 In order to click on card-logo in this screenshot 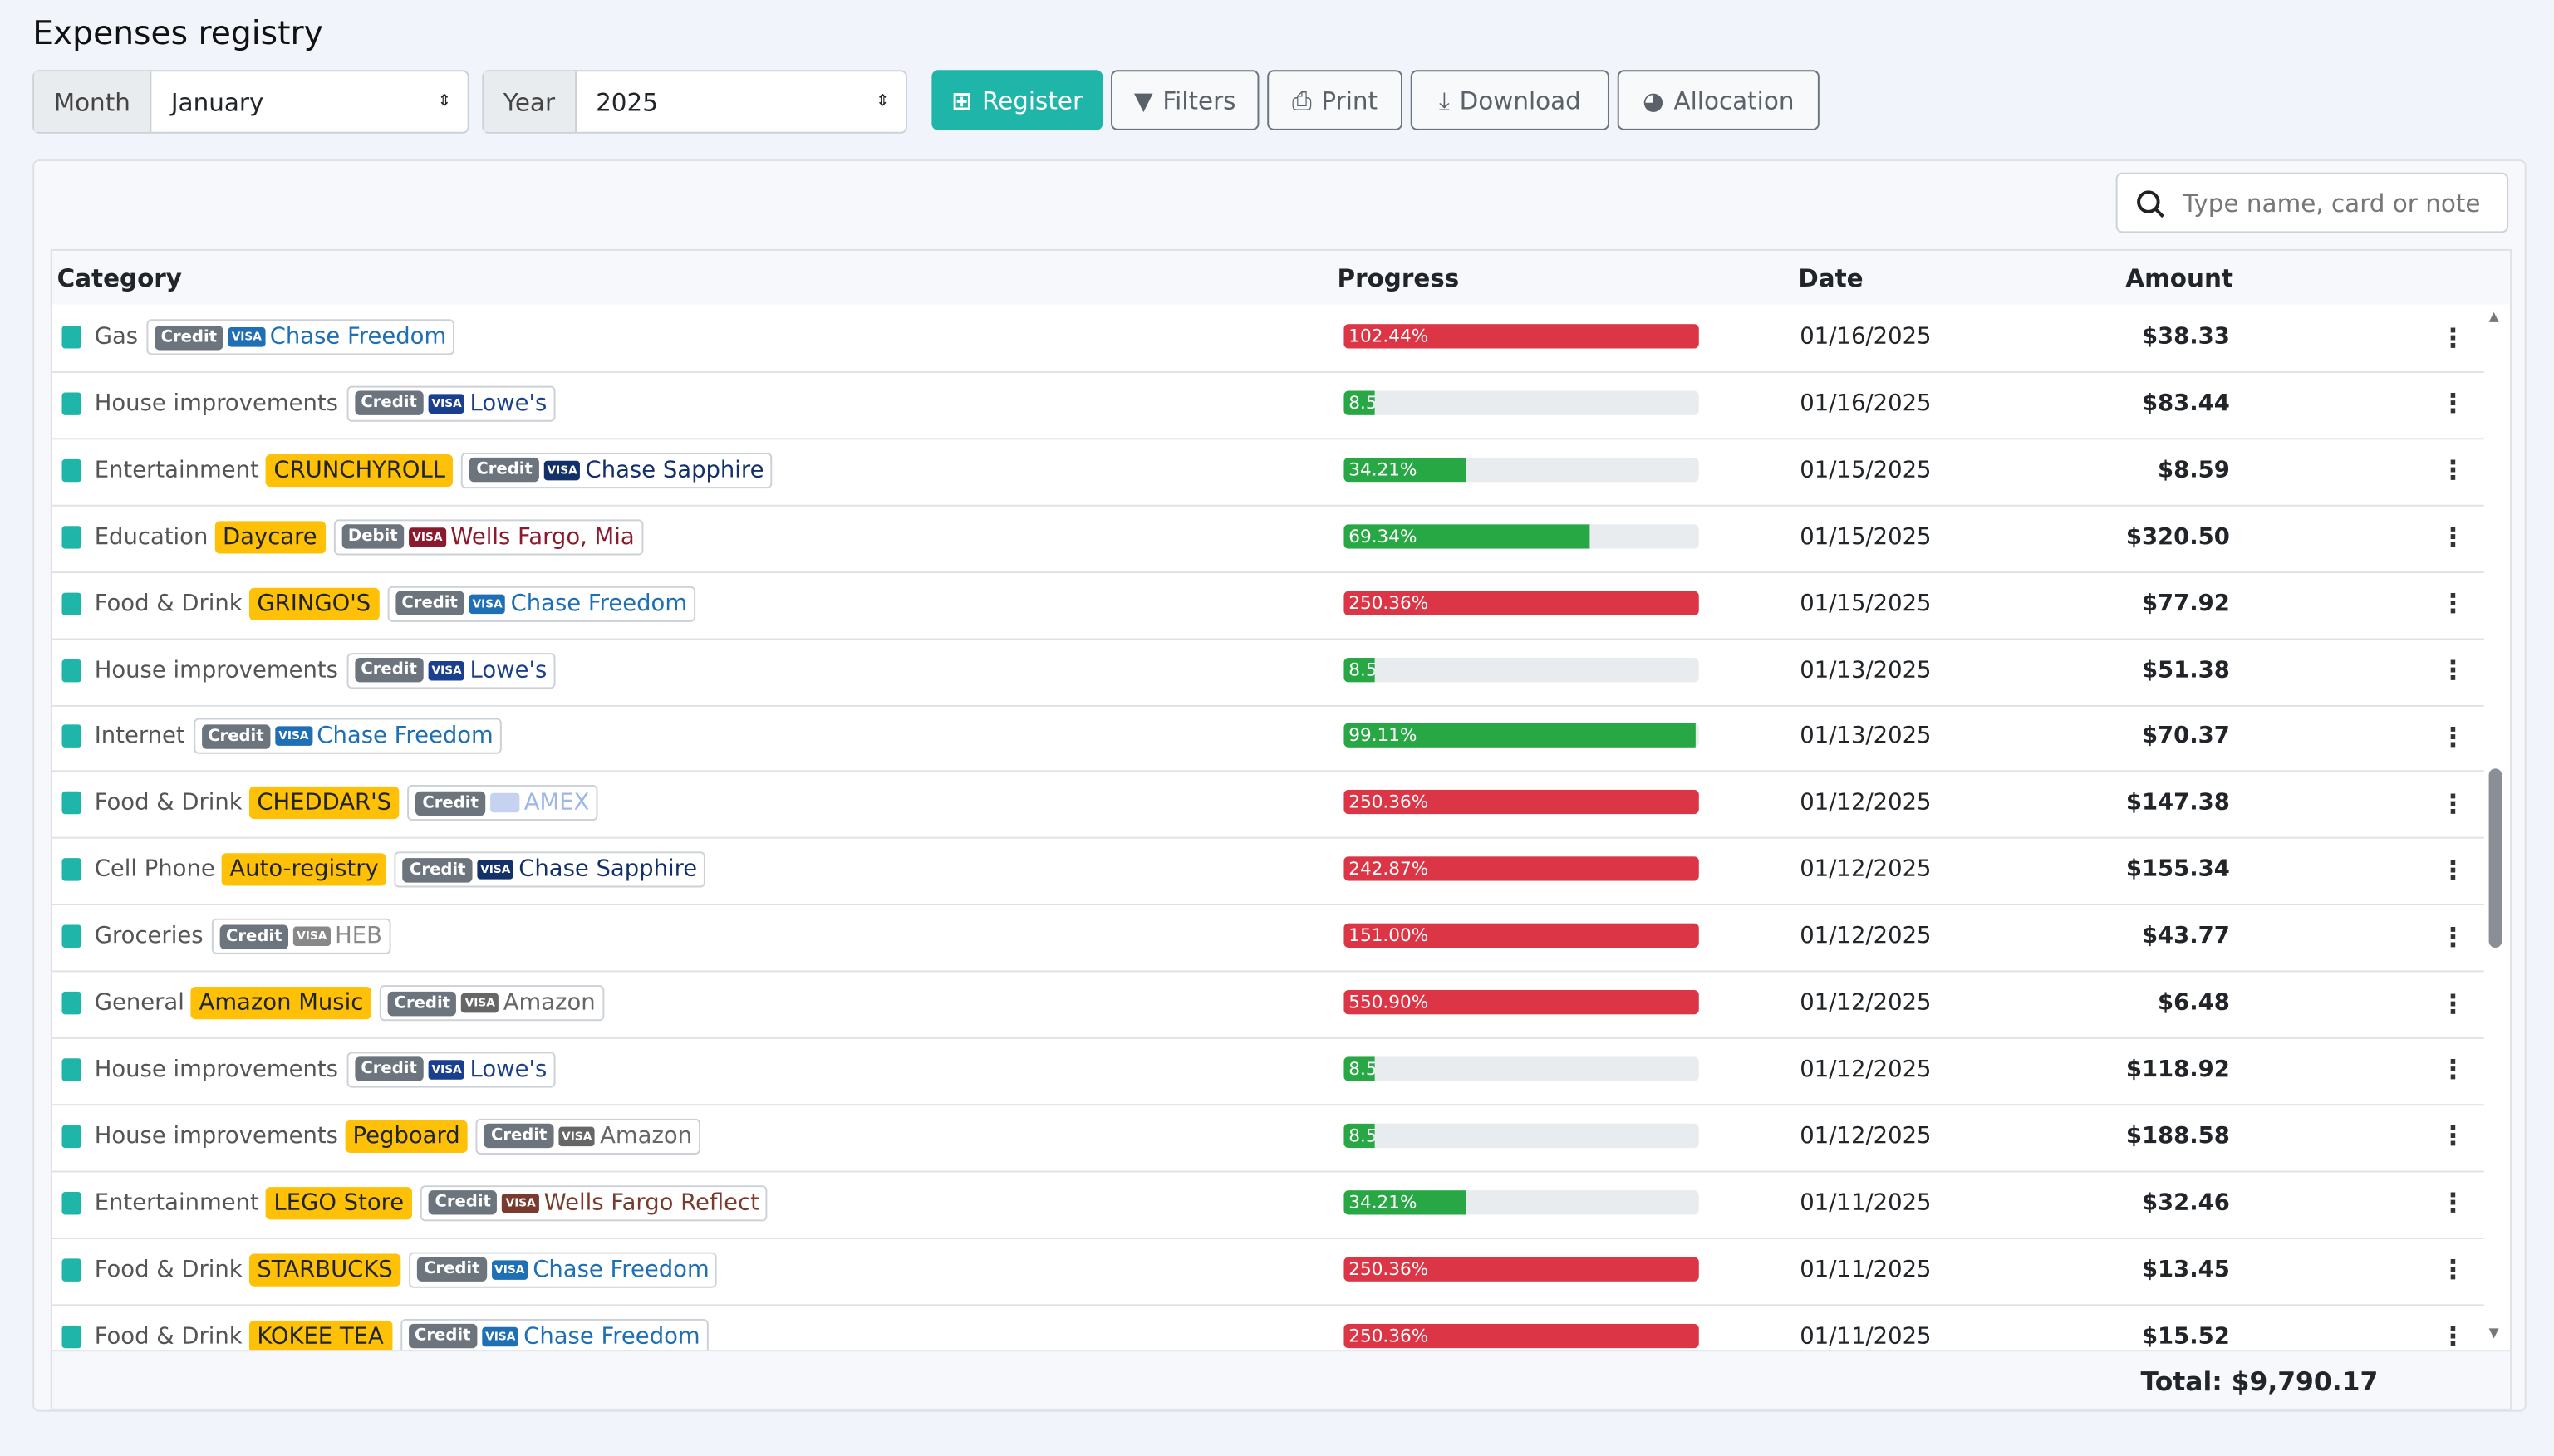, I will do `click(504, 803)`.